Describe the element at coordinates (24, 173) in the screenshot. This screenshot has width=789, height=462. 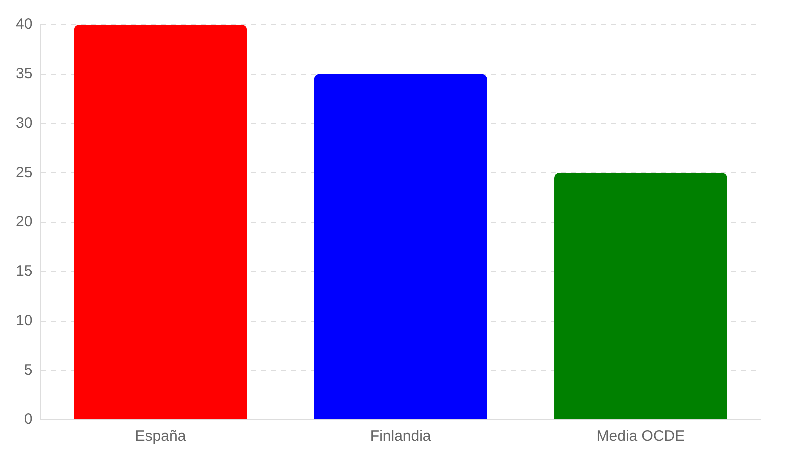
I see `y-tick-label: 25` at that location.